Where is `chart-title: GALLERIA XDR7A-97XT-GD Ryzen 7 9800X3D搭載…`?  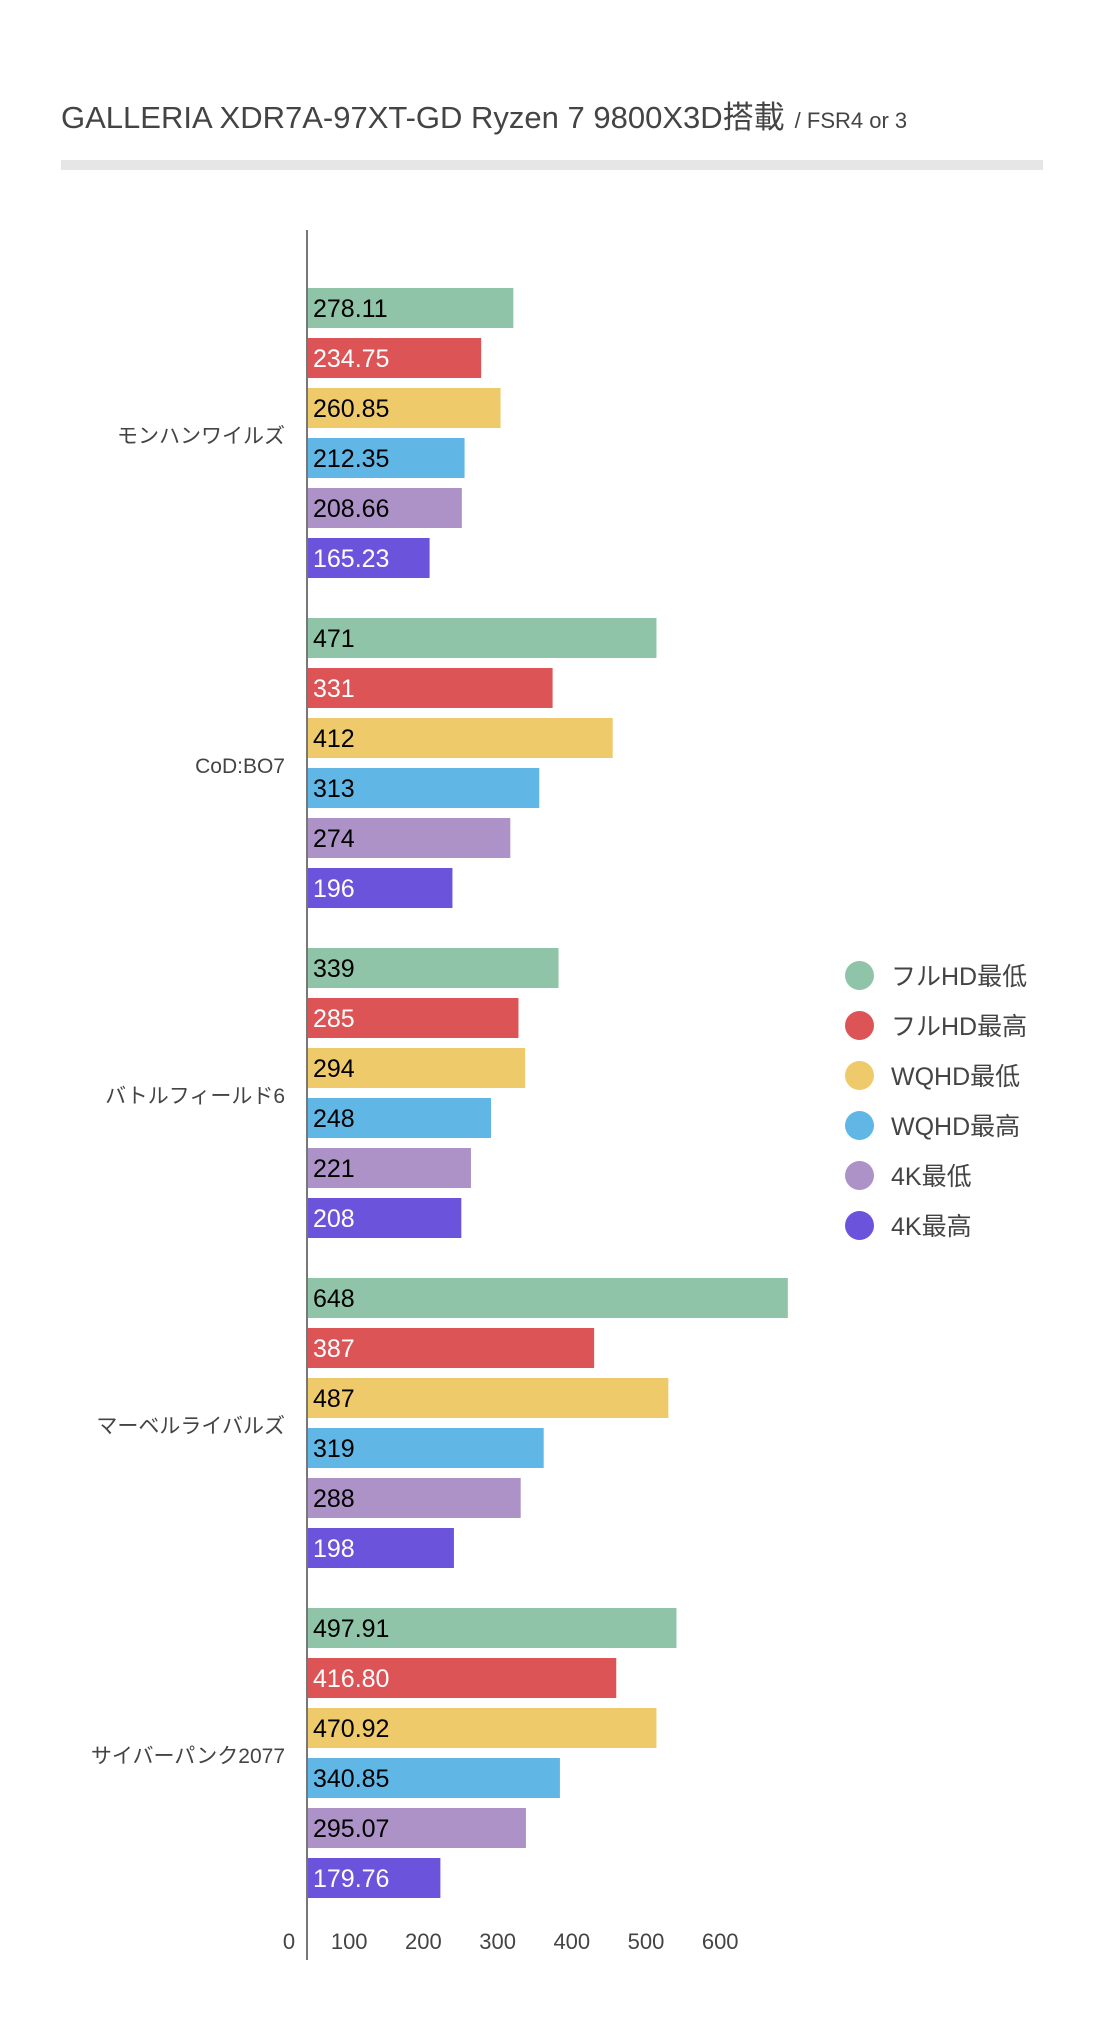 chart-title: GALLERIA XDR7A-97XT-GD Ryzen 7 9800X3D搭載… is located at coordinates (484, 114).